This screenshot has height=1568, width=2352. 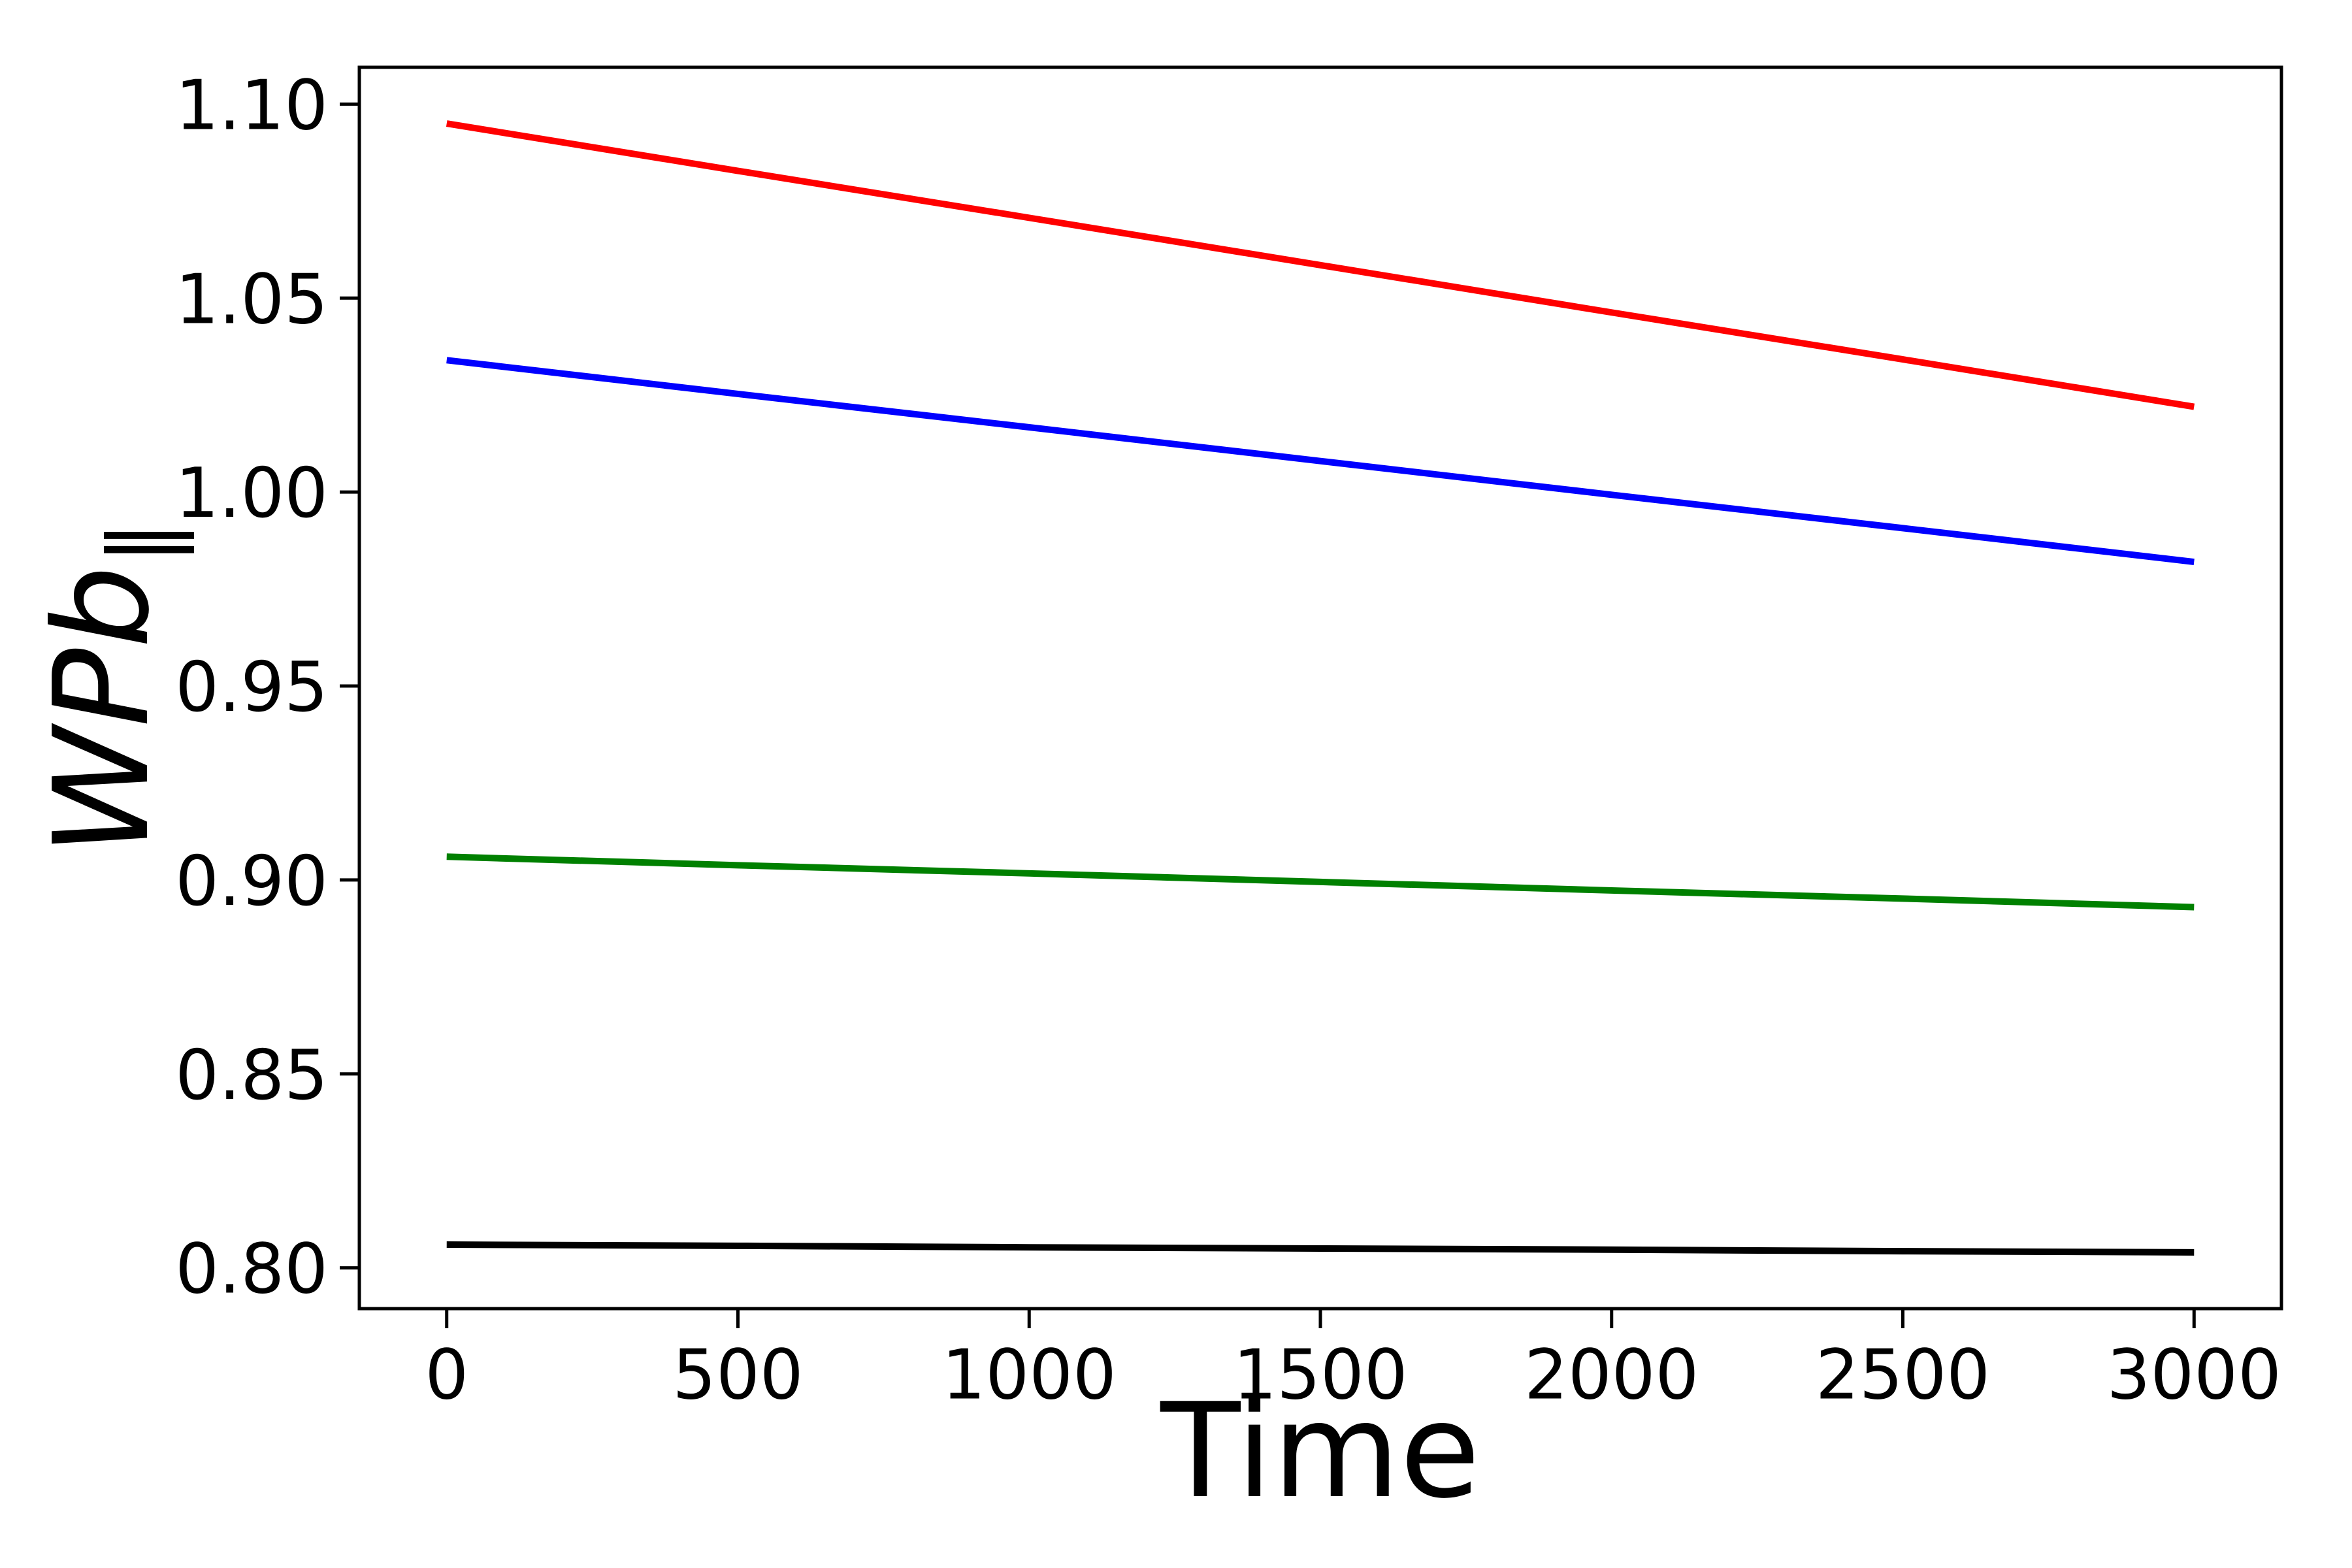 What do you see at coordinates (251, 105) in the screenshot?
I see `y-tick-label: 1.10` at bounding box center [251, 105].